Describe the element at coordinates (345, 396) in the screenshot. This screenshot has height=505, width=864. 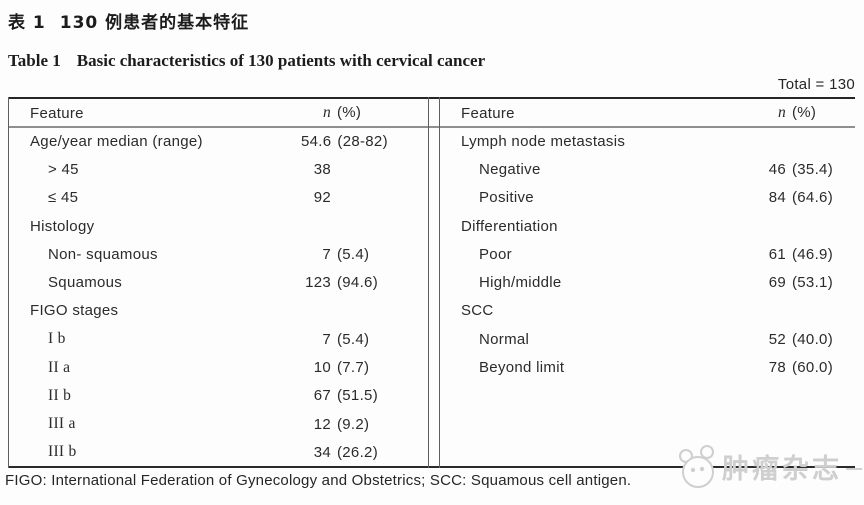
I see `row-value: 67 (51.5)` at that location.